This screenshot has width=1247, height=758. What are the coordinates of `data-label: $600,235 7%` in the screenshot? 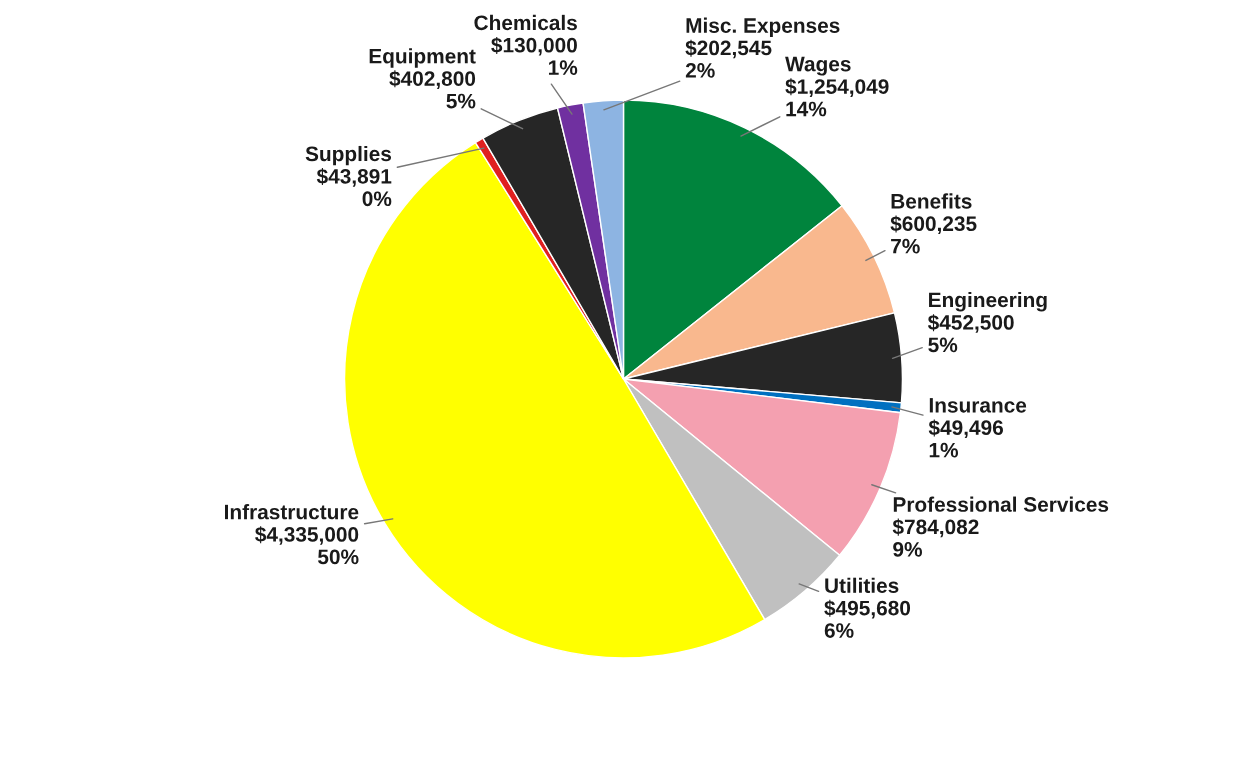 It's located at (933, 234).